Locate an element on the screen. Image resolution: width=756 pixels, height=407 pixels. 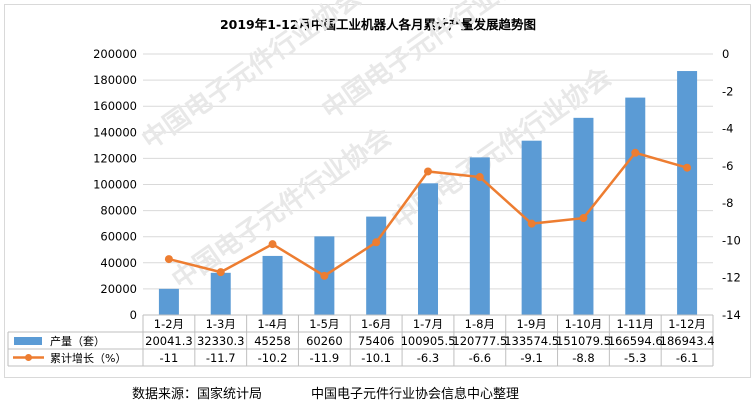
right-tick-label: -6 is located at coordinates (727, 166).